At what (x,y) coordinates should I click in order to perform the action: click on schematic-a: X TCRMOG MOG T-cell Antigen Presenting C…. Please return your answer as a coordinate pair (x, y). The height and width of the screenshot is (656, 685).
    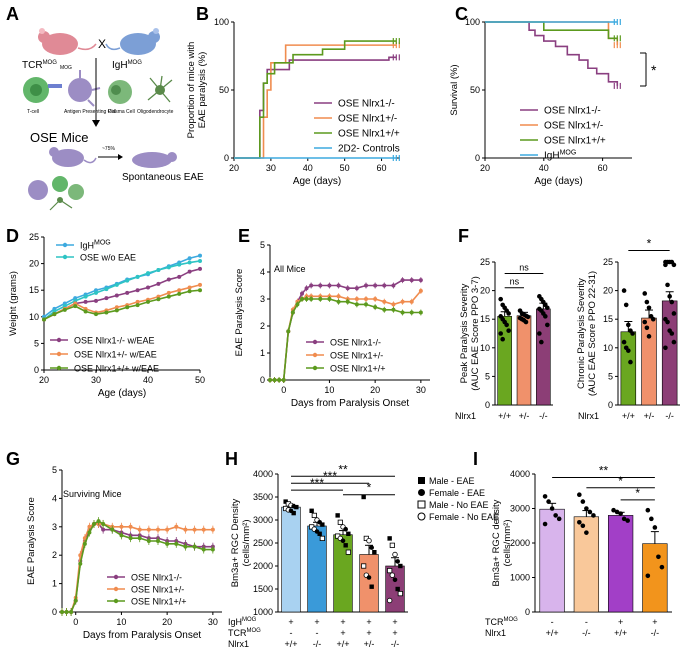
    Looking at the image, I should click on (113, 119).